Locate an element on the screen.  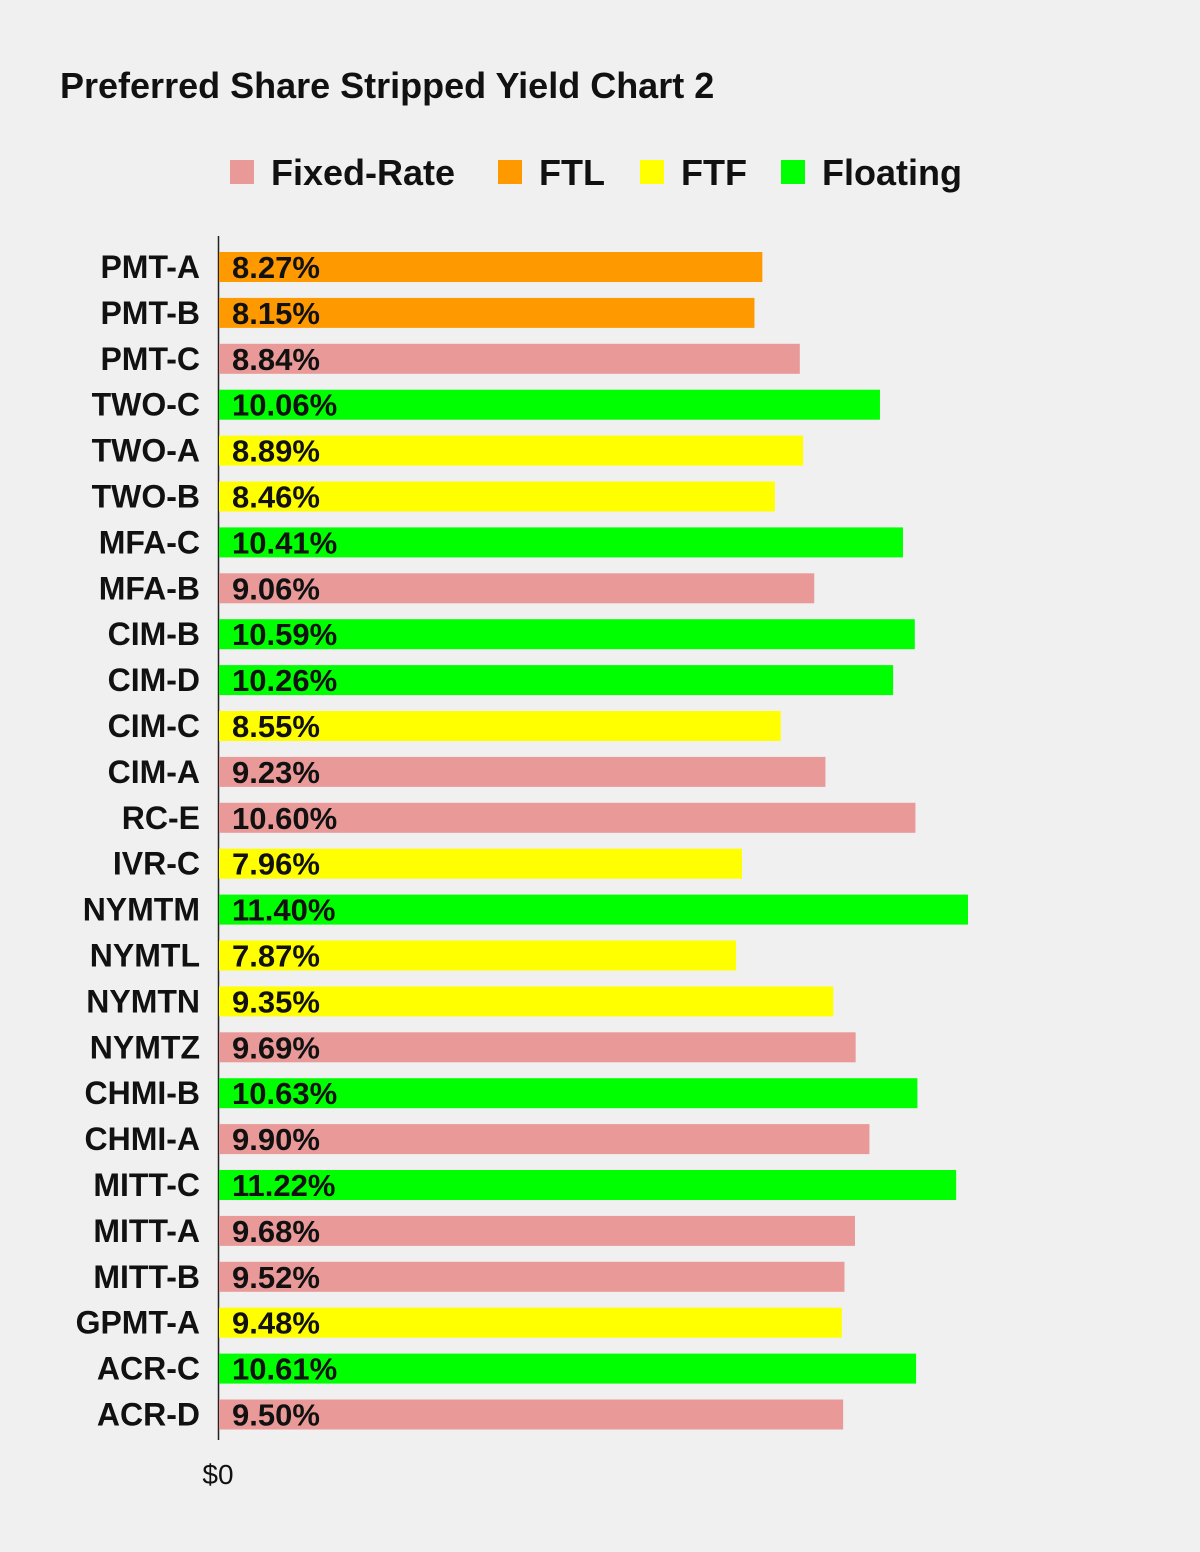
category-label: PMT-A is located at coordinates (150, 267).